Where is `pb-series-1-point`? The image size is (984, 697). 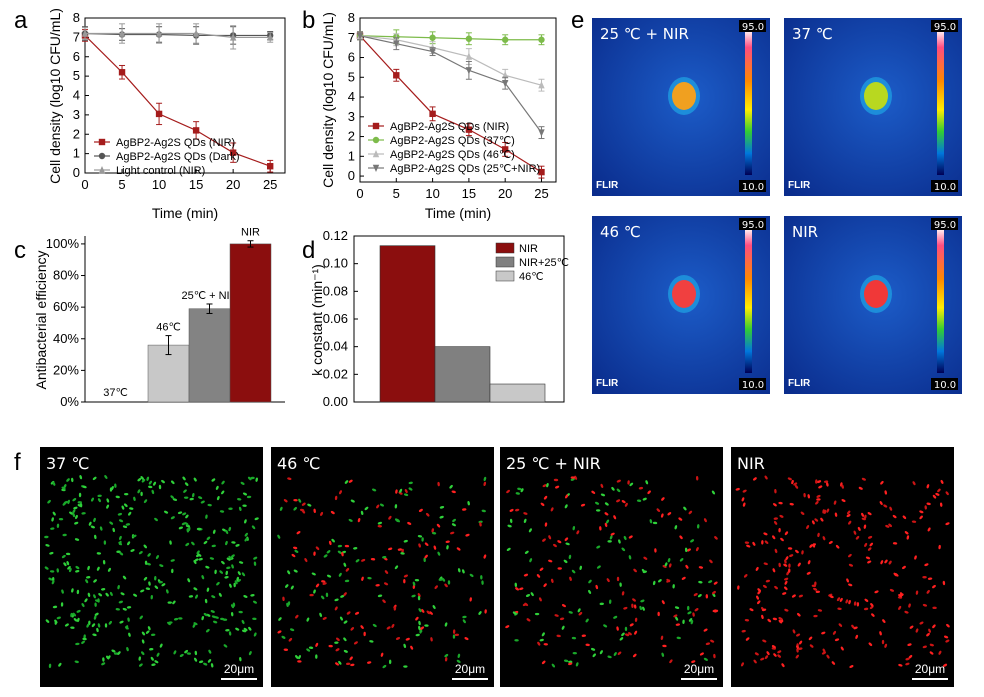
pb-series-1-point is located at coordinates (432, 37).